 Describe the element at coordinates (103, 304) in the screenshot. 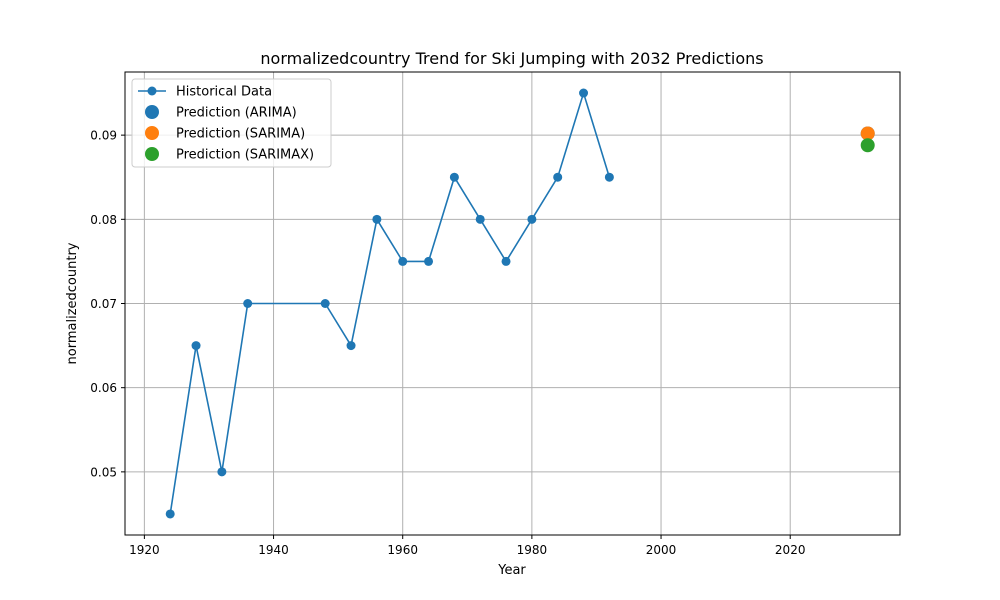

I see `y-tick-label: 0.07` at that location.